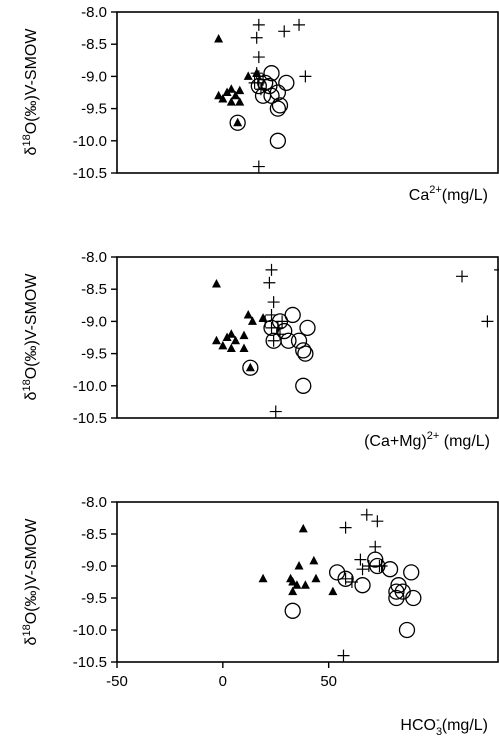 The height and width of the screenshot is (744, 499). What do you see at coordinates (95, 582) in the screenshot?
I see `y-ticks-hco3: -8.0 -8.5 -9.0 -9.5 -10.0 -10.5` at bounding box center [95, 582].